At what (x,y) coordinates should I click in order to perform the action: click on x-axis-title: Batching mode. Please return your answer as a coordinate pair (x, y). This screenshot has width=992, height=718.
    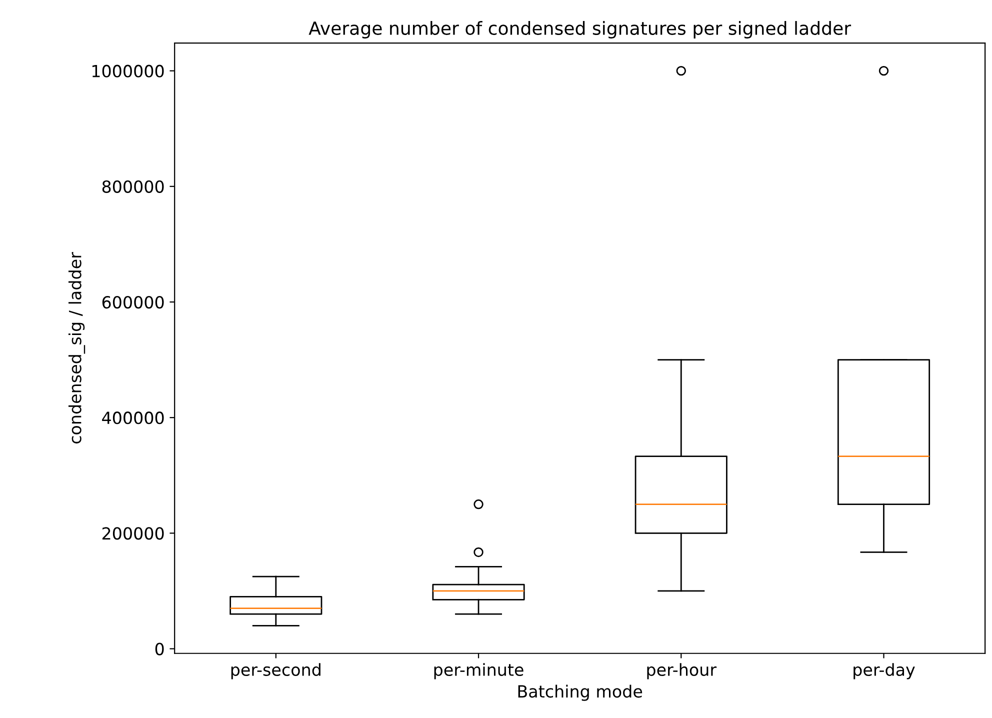
    Looking at the image, I should click on (580, 692).